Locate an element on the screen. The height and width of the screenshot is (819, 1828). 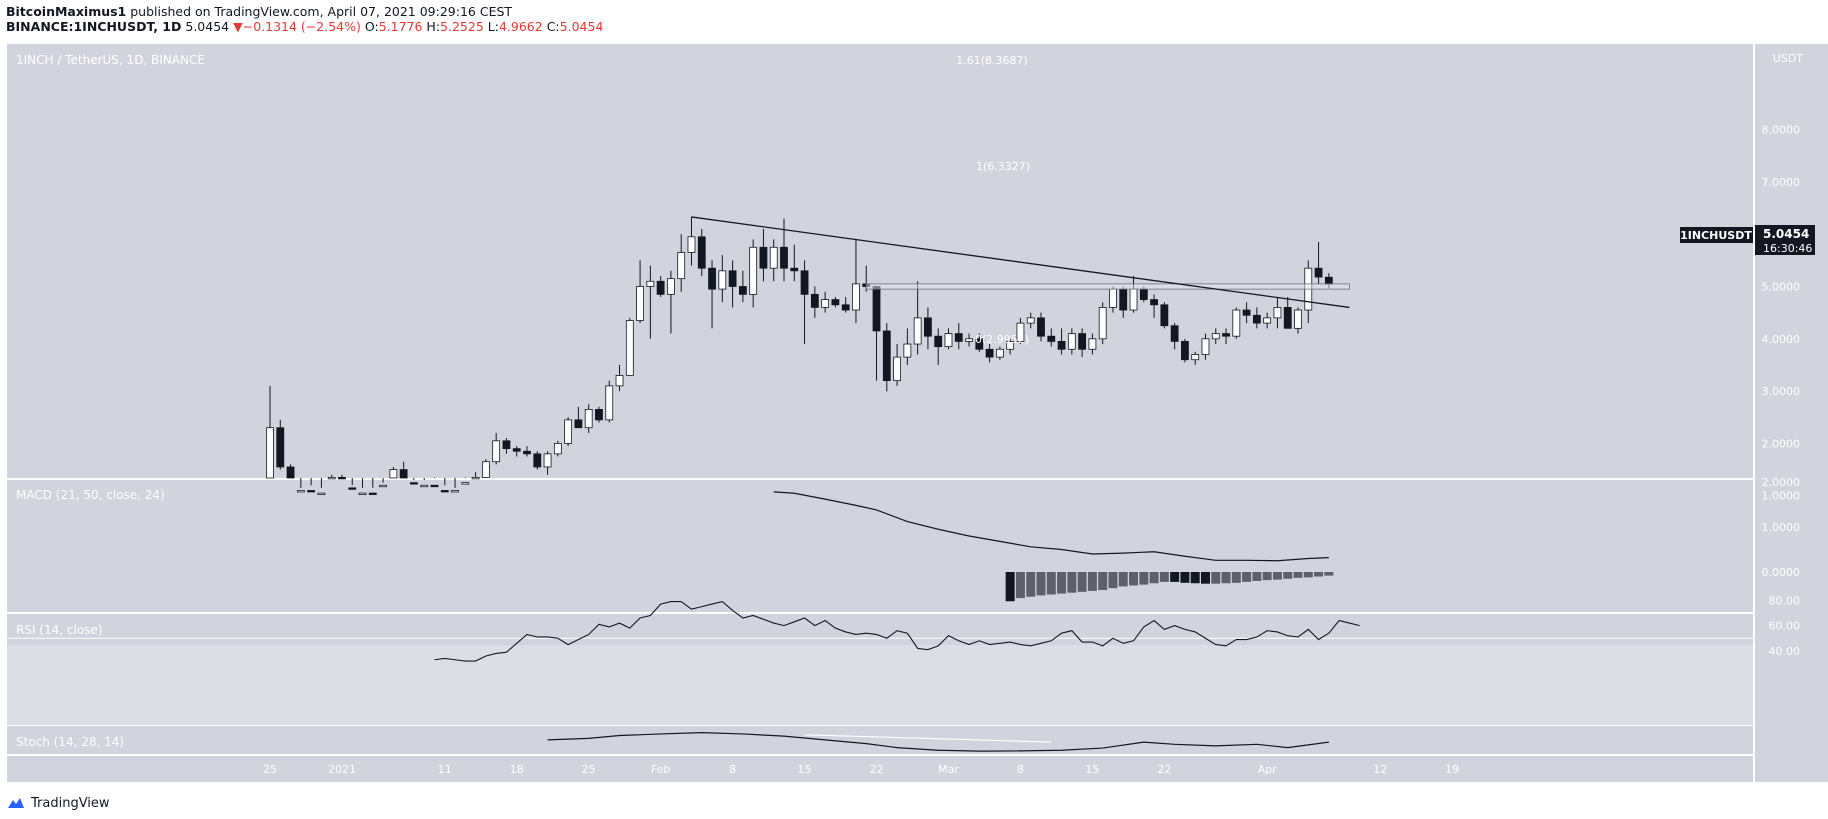
rsi-line is located at coordinates (897, 631).